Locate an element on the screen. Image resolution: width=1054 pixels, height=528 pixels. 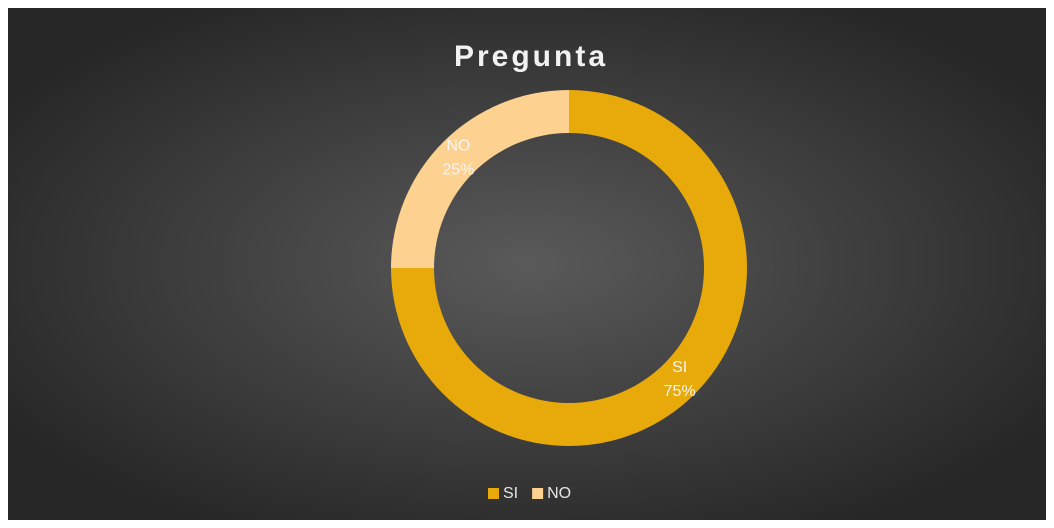
data-label-value: 25% is located at coordinates (458, 170).